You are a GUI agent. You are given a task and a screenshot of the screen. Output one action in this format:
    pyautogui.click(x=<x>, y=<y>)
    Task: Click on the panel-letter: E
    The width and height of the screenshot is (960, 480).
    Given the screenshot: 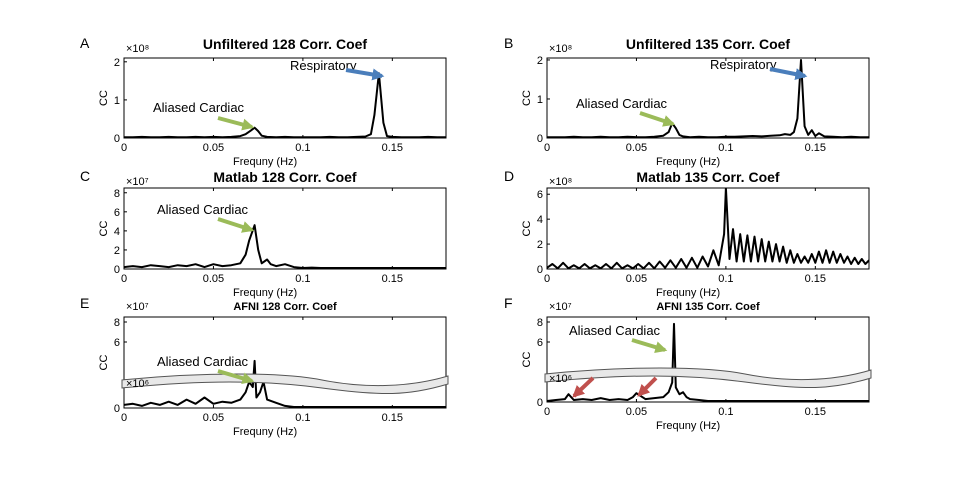 What is the action you would take?
    pyautogui.click(x=84, y=303)
    